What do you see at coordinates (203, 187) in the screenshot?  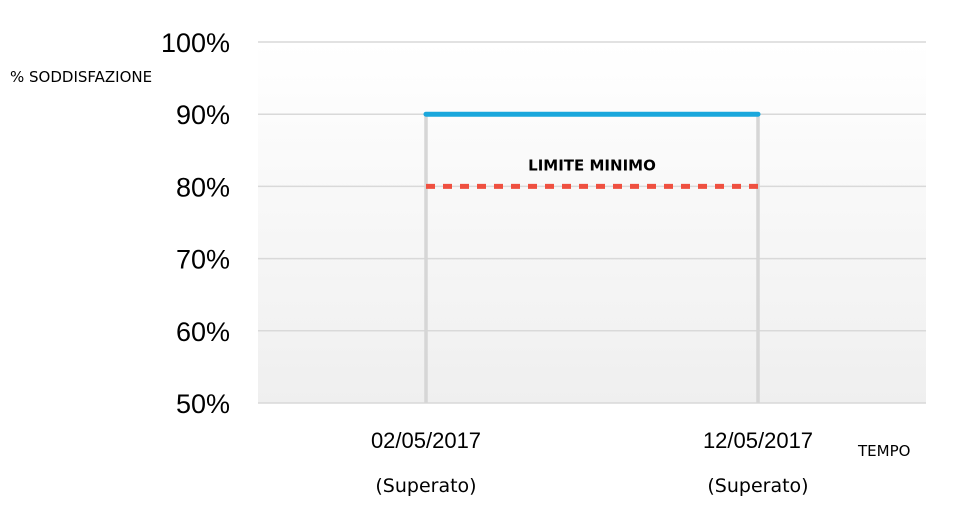 I see `y-tick-label: 80%` at bounding box center [203, 187].